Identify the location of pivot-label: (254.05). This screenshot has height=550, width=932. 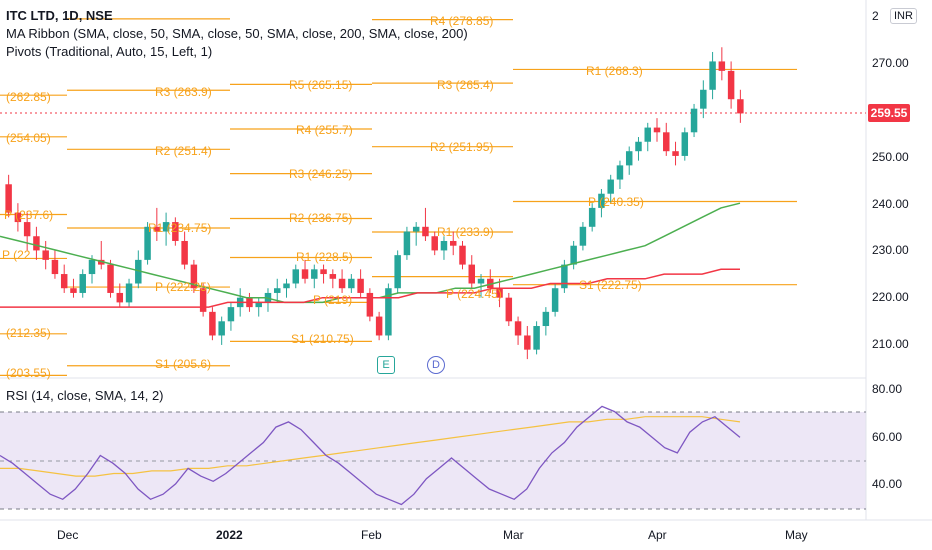
(28, 138).